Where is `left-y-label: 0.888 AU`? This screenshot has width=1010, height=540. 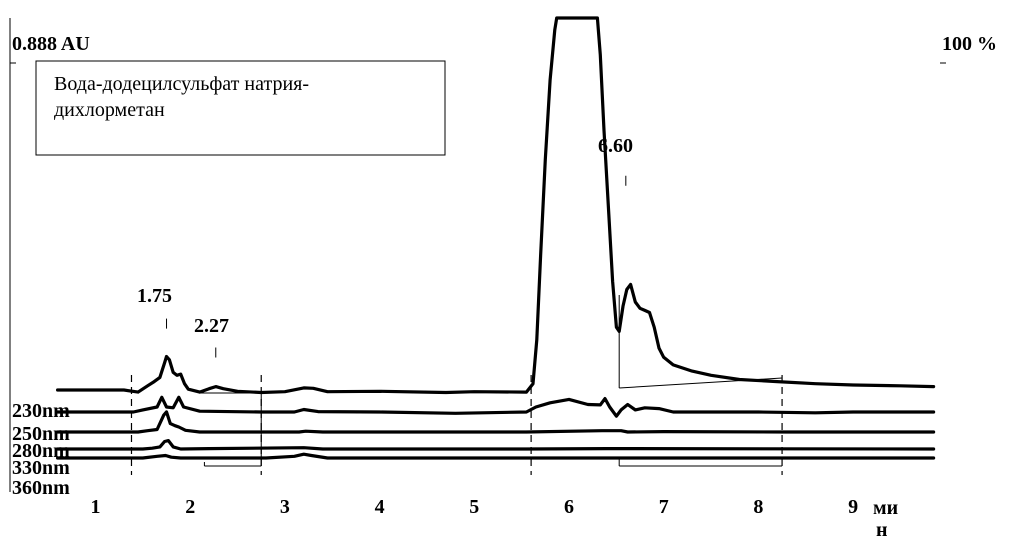
left-y-label: 0.888 AU is located at coordinates (51, 44).